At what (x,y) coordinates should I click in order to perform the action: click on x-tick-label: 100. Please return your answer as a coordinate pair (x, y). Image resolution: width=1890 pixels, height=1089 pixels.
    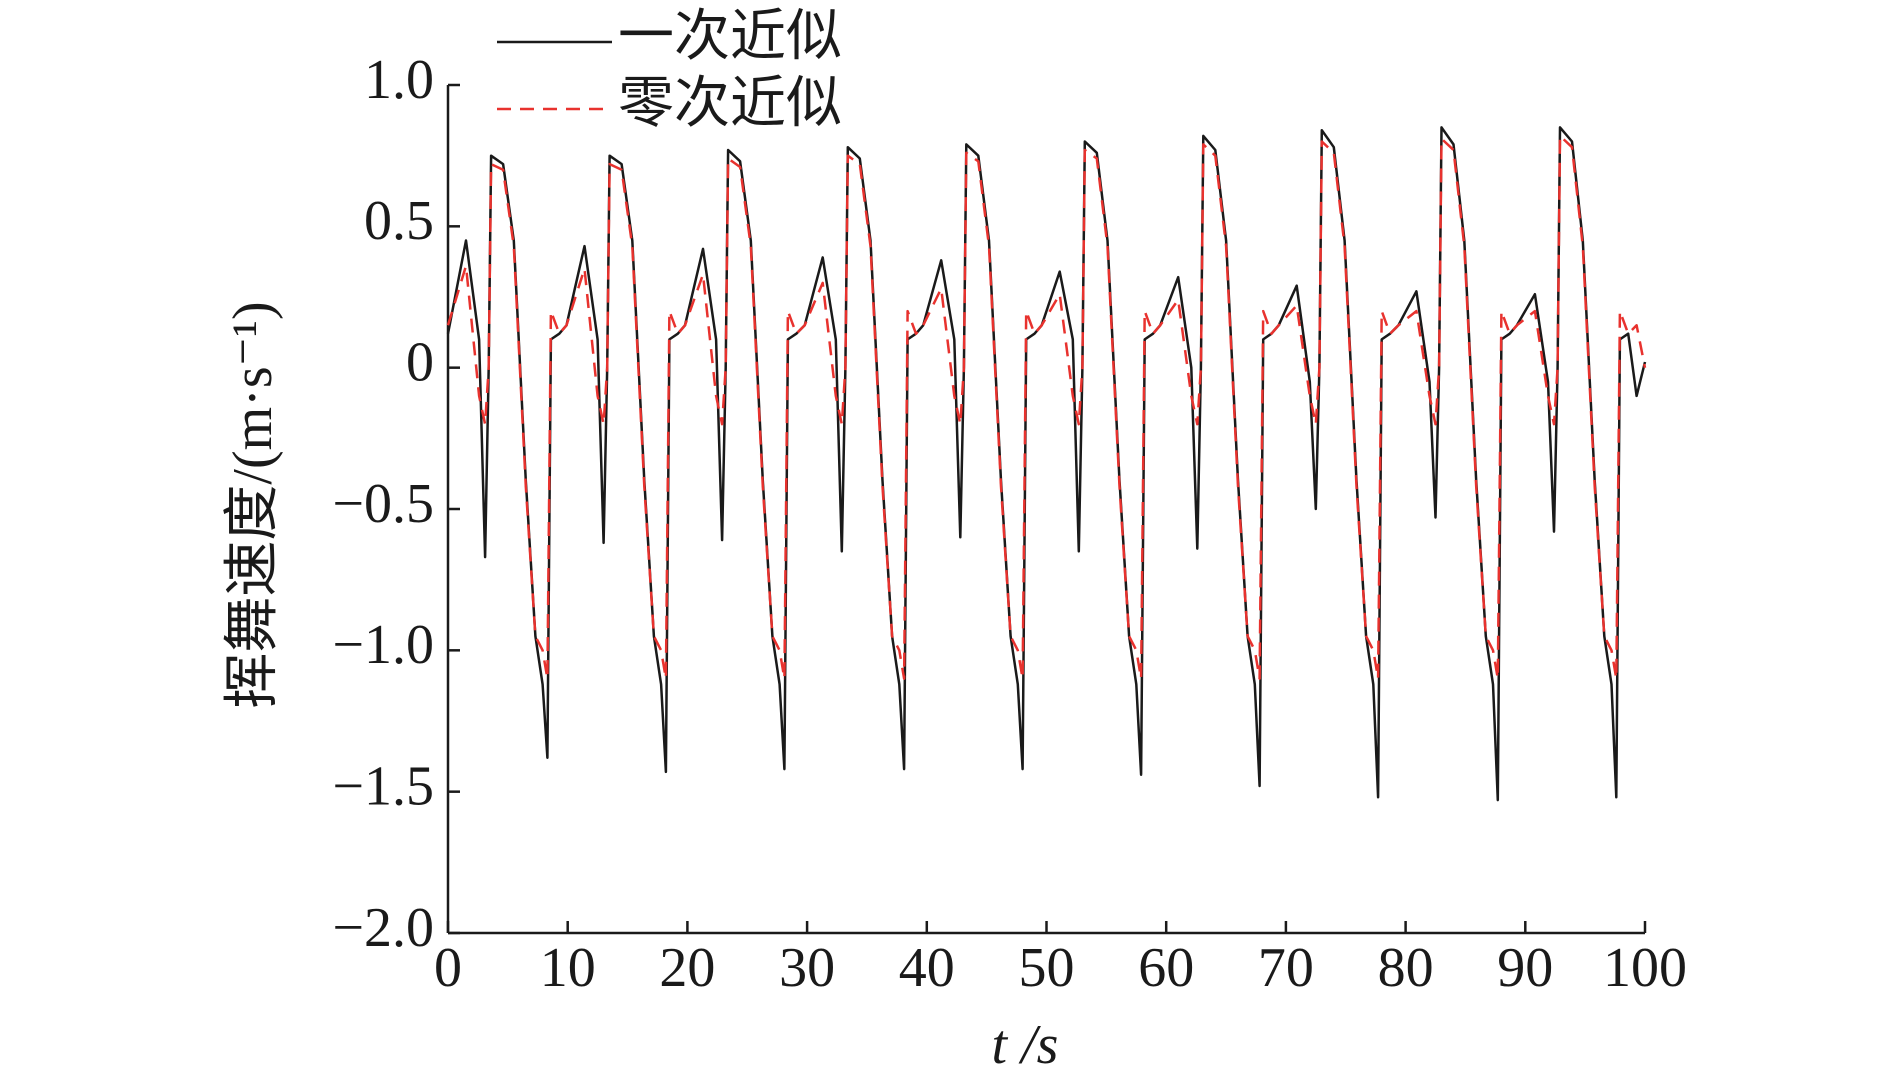
    Looking at the image, I should click on (1645, 968).